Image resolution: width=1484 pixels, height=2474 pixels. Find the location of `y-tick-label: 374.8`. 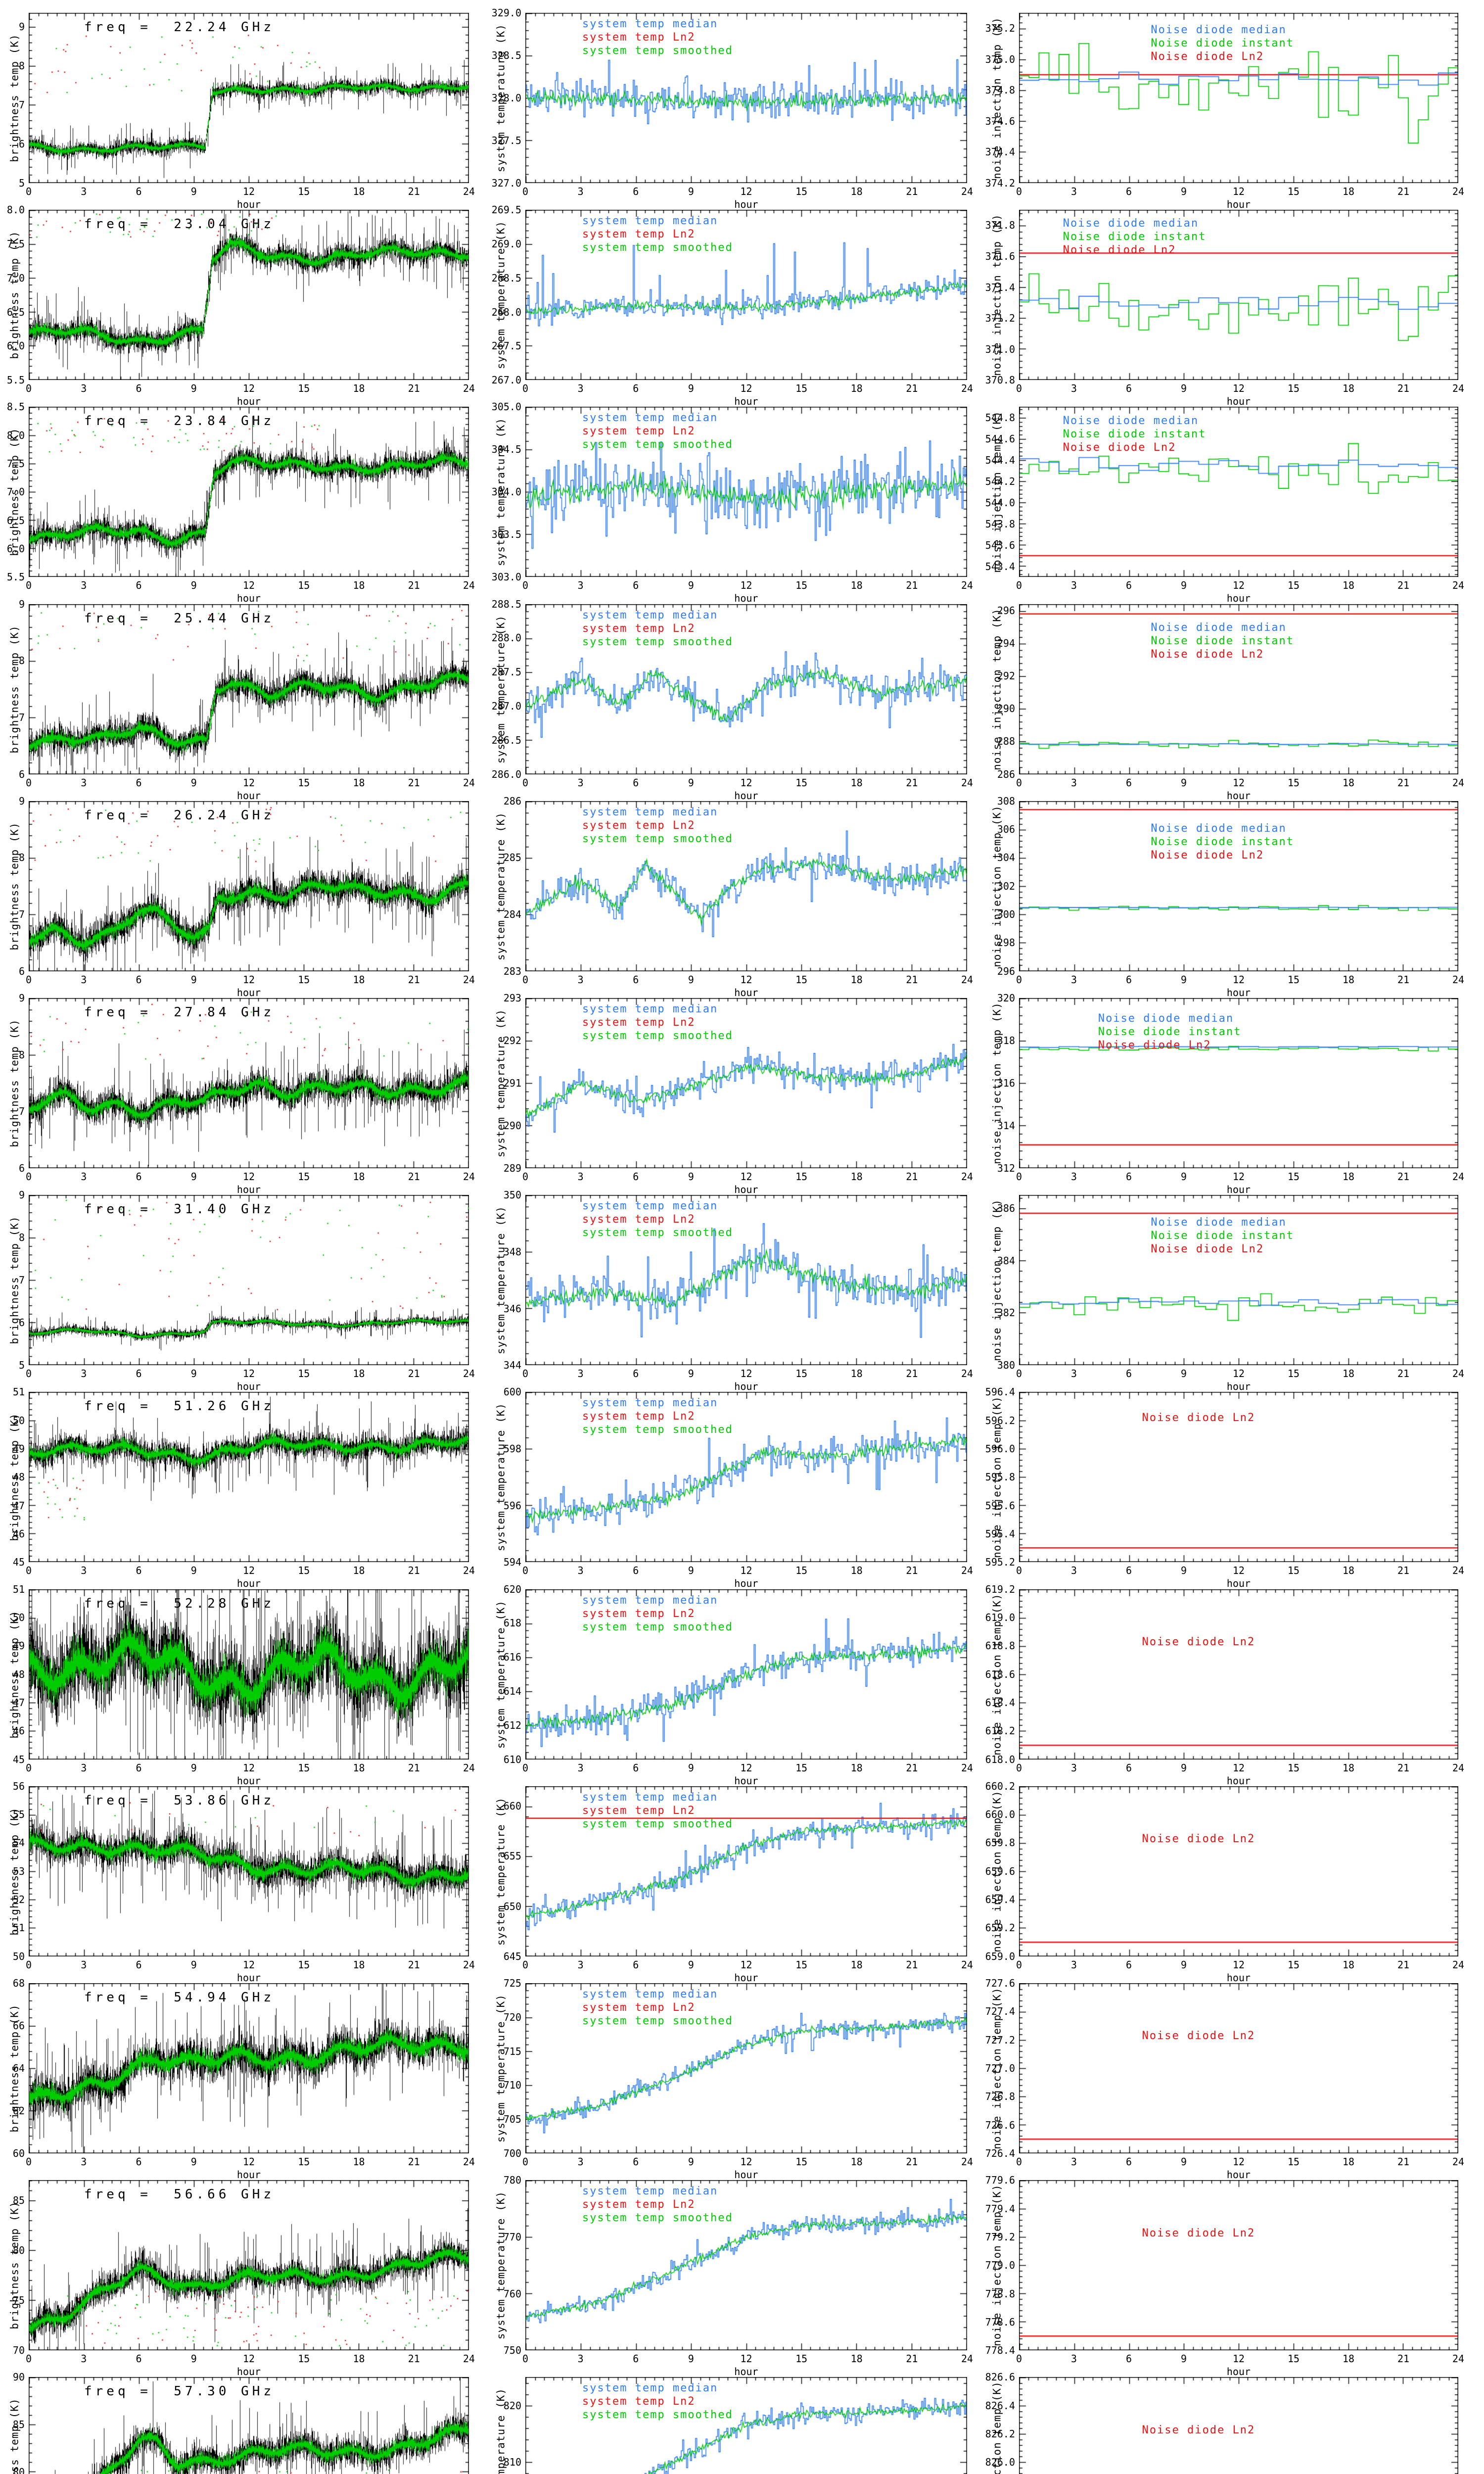

y-tick-label: 374.8 is located at coordinates (1000, 90).